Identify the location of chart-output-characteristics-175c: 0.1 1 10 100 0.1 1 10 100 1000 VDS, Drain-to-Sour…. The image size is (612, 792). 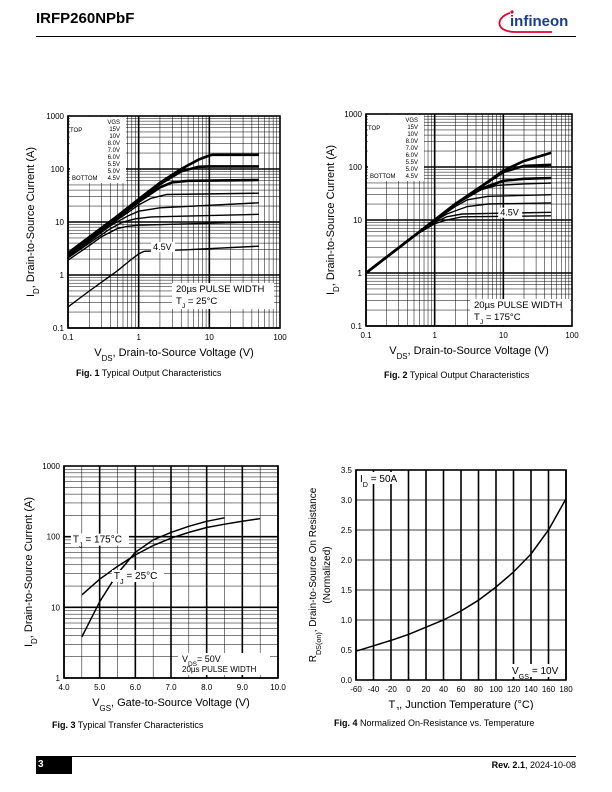
(452, 235).